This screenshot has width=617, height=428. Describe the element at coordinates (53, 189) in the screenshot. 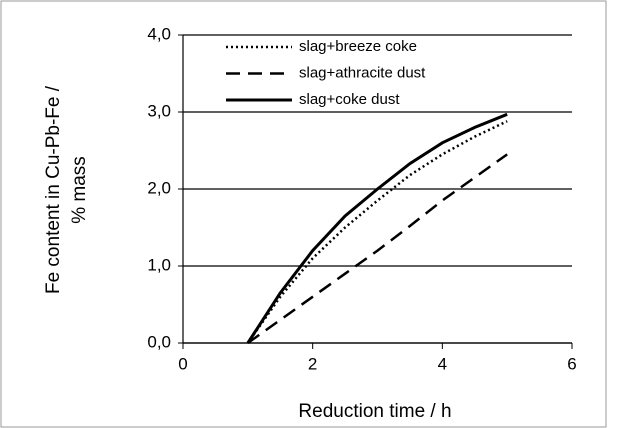

I see `y-axis-label: Fe content in Cu-Pb-Fe /` at that location.